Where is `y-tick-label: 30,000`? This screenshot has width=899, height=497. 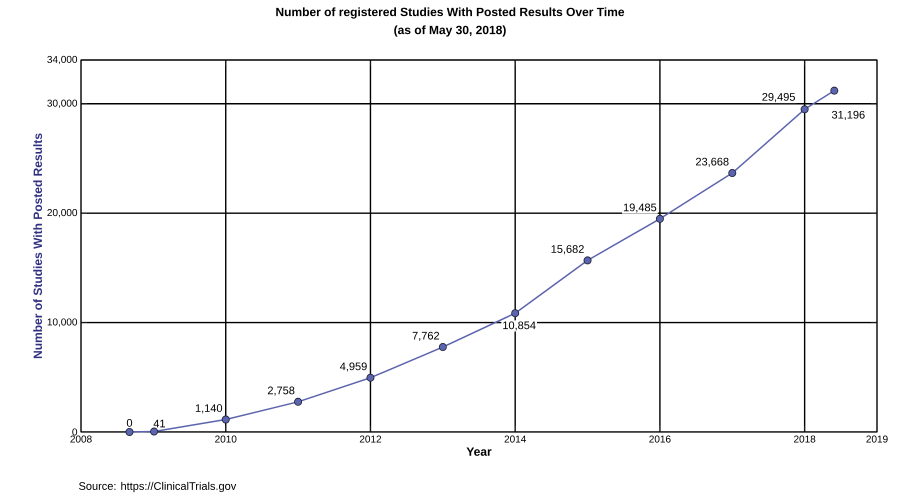
y-tick-label: 30,000 is located at coordinates (62, 104).